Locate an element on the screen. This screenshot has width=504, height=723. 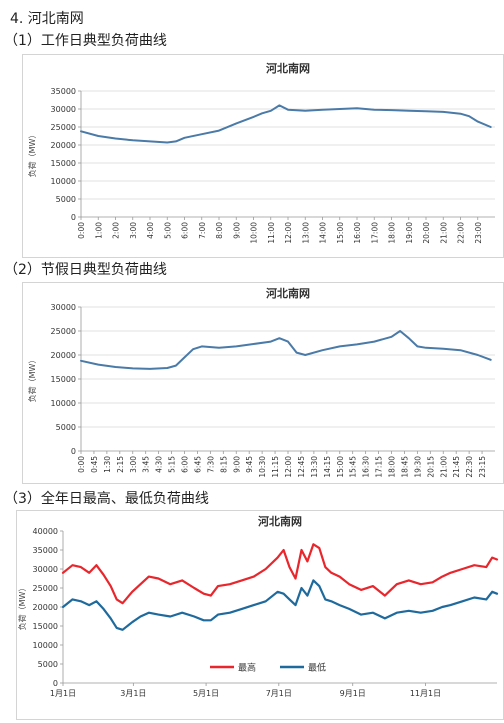
x-tick-label: 16:30 is located at coordinates (366, 467).